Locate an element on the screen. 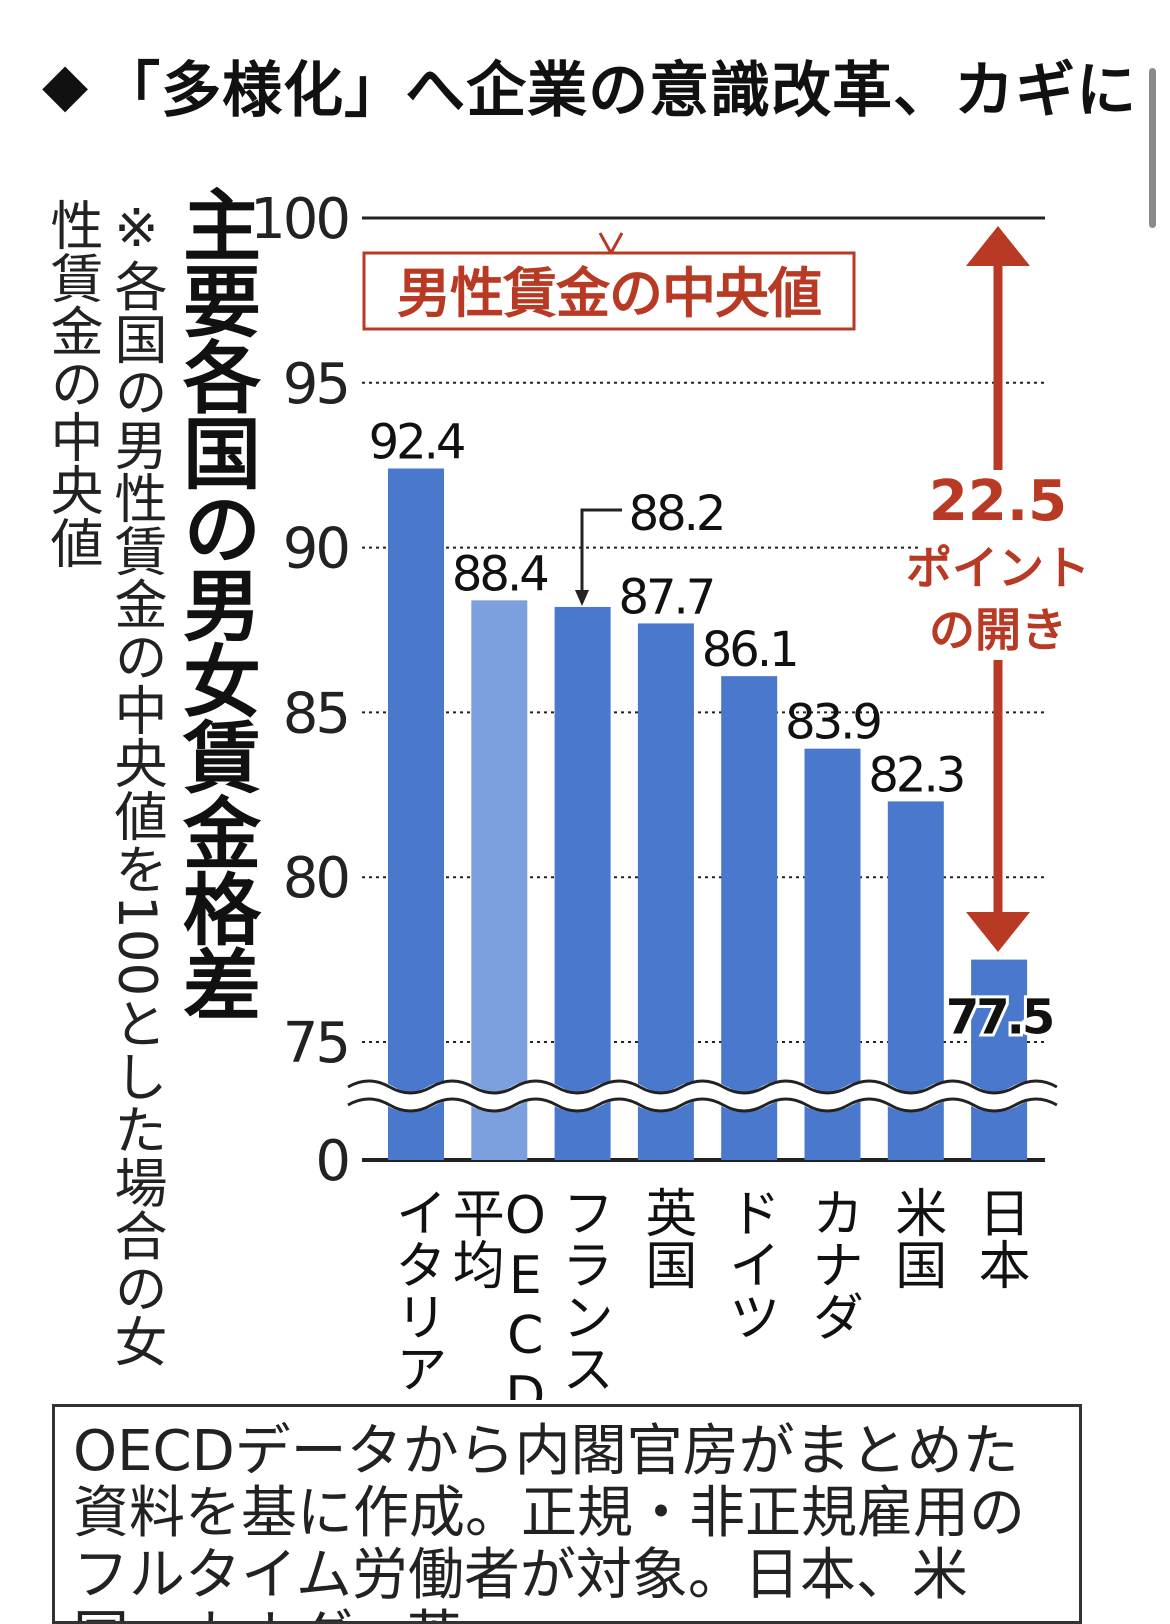 This screenshot has width=1170, height=1624. chart-title: 主要各国の男女賃金格差 is located at coordinates (215, 603).